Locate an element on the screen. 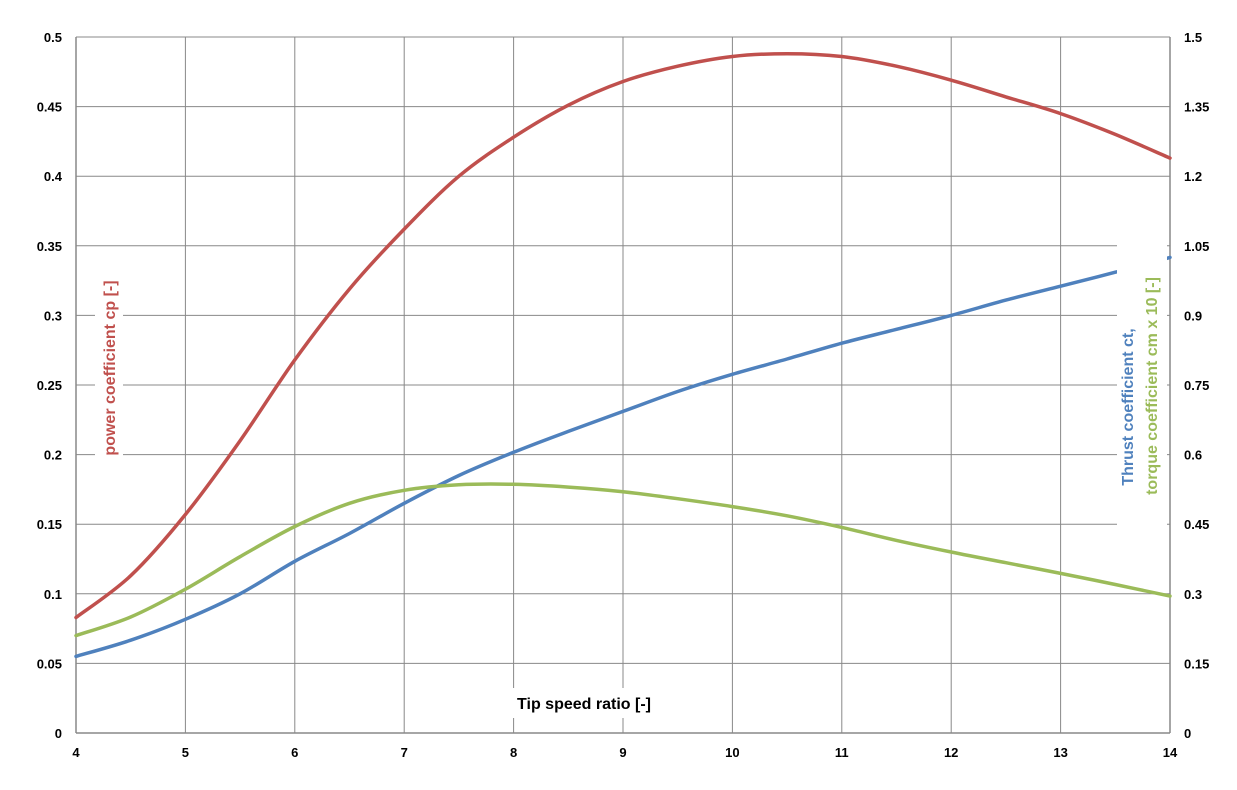  y-right-tick-labels: 0 0.15 0.3 0.45 0.6 0.75 0.9 1.05 1.2 1.35 1.5 is located at coordinates (1196, 385).